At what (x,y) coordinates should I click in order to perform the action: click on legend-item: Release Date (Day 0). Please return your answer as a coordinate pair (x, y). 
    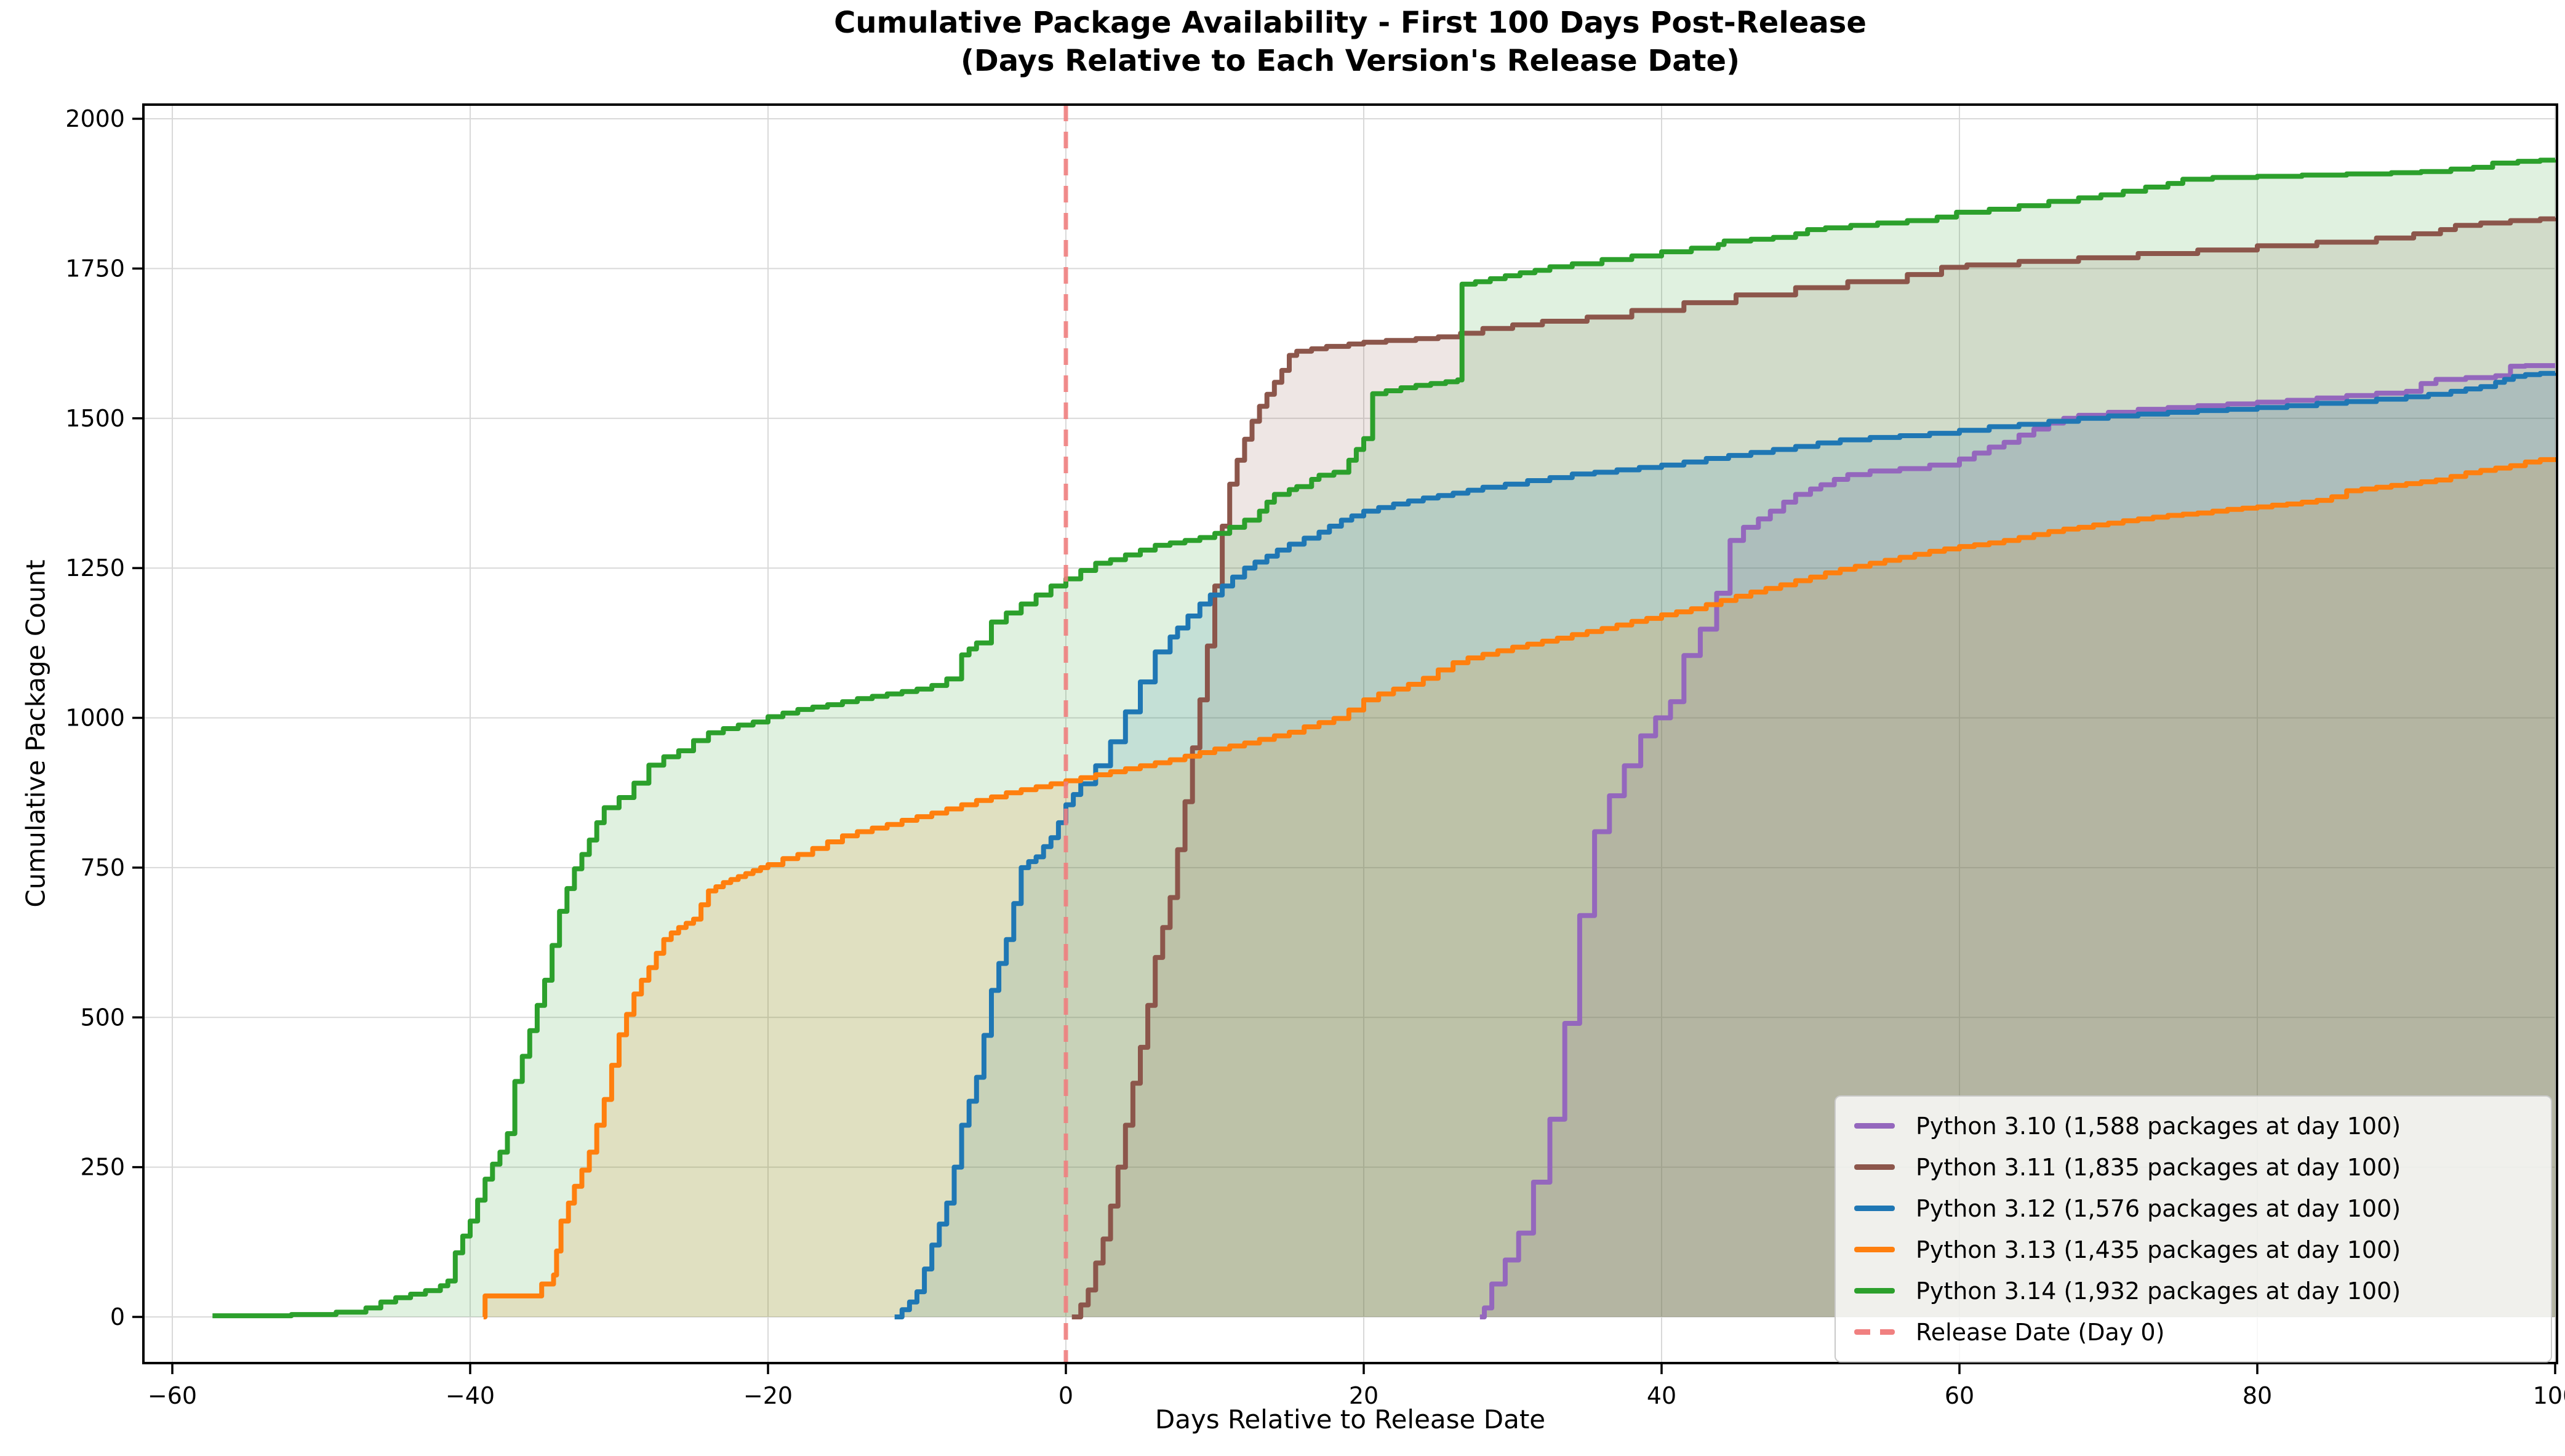
    Looking at the image, I should click on (2193, 1332).